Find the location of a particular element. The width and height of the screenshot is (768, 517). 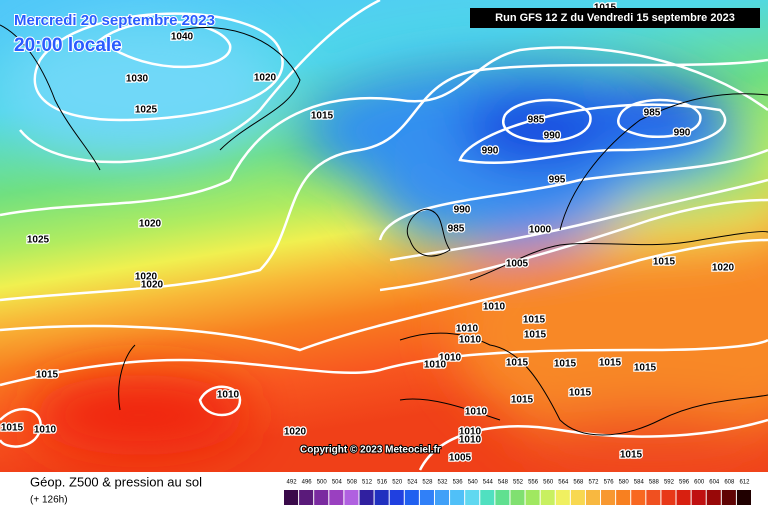

scale-label: 504 is located at coordinates (337, 483).